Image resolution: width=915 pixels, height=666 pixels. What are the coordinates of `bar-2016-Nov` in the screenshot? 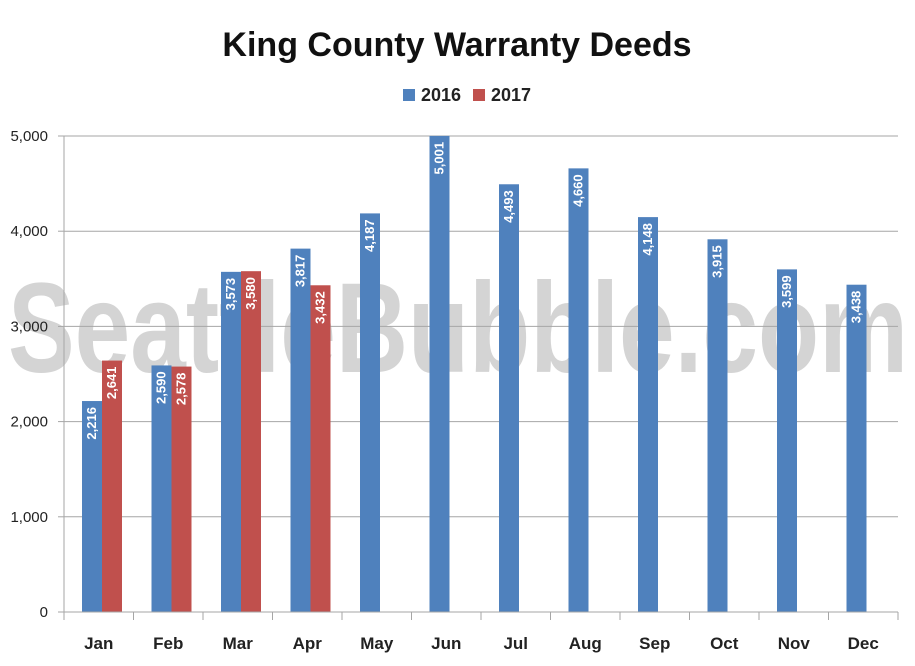 It's located at (787, 440).